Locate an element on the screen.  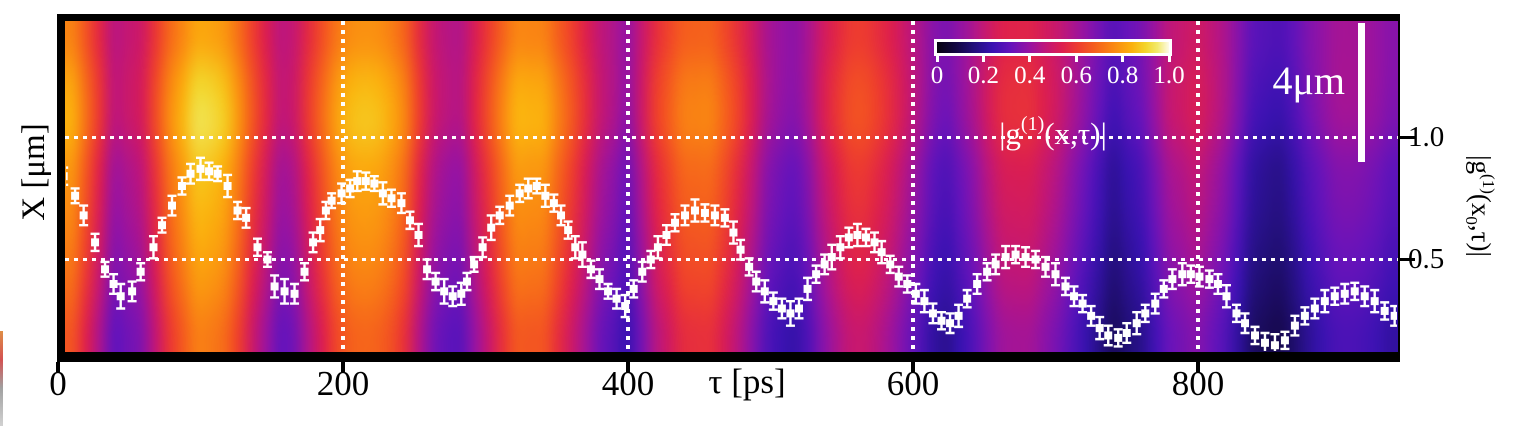
right-label-superscript: (1) is located at coordinates (1488, 184).